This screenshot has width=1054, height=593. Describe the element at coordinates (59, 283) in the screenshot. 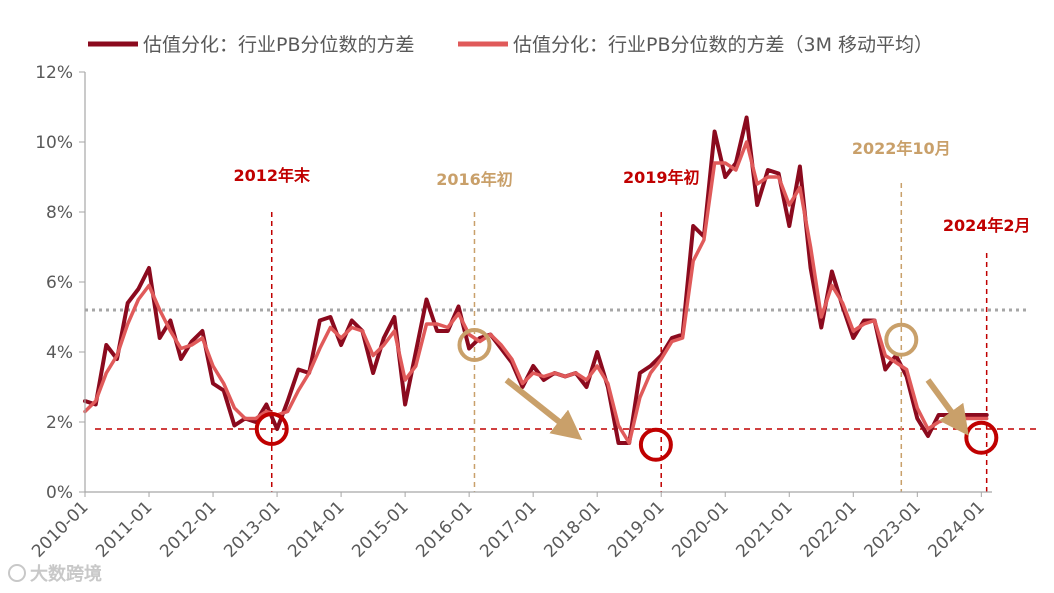

I see `y-tick-label: 6%` at that location.